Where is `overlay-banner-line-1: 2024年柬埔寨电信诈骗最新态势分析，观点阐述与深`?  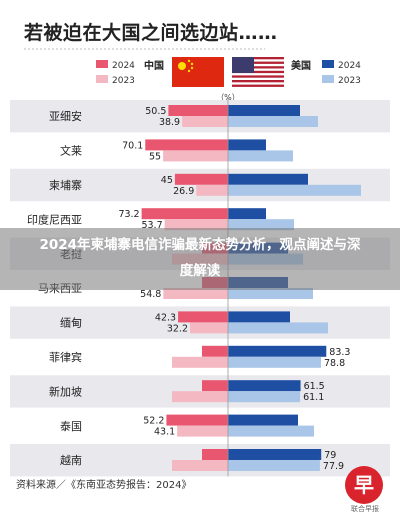
overlay-banner-line-1: 2024年柬埔寨电信诈骗最新态势分析，观点阐述与深 is located at coordinates (200, 245).